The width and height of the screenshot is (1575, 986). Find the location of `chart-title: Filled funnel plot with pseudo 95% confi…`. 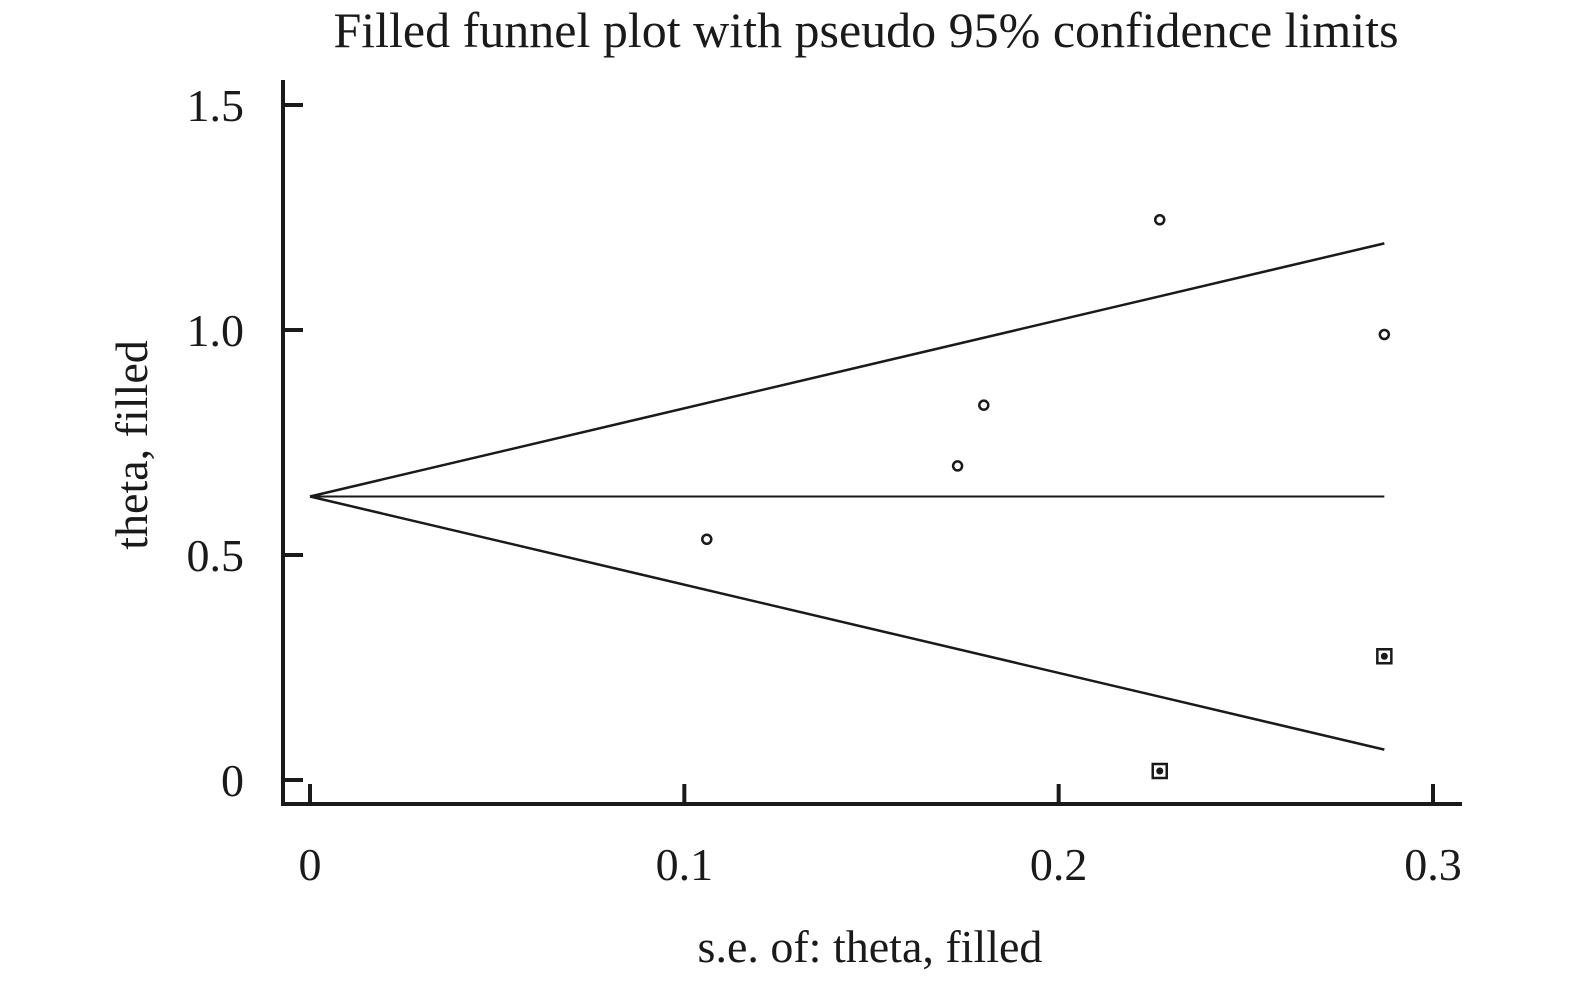

chart-title: Filled funnel plot with pseudo 95% confi… is located at coordinates (865, 30).